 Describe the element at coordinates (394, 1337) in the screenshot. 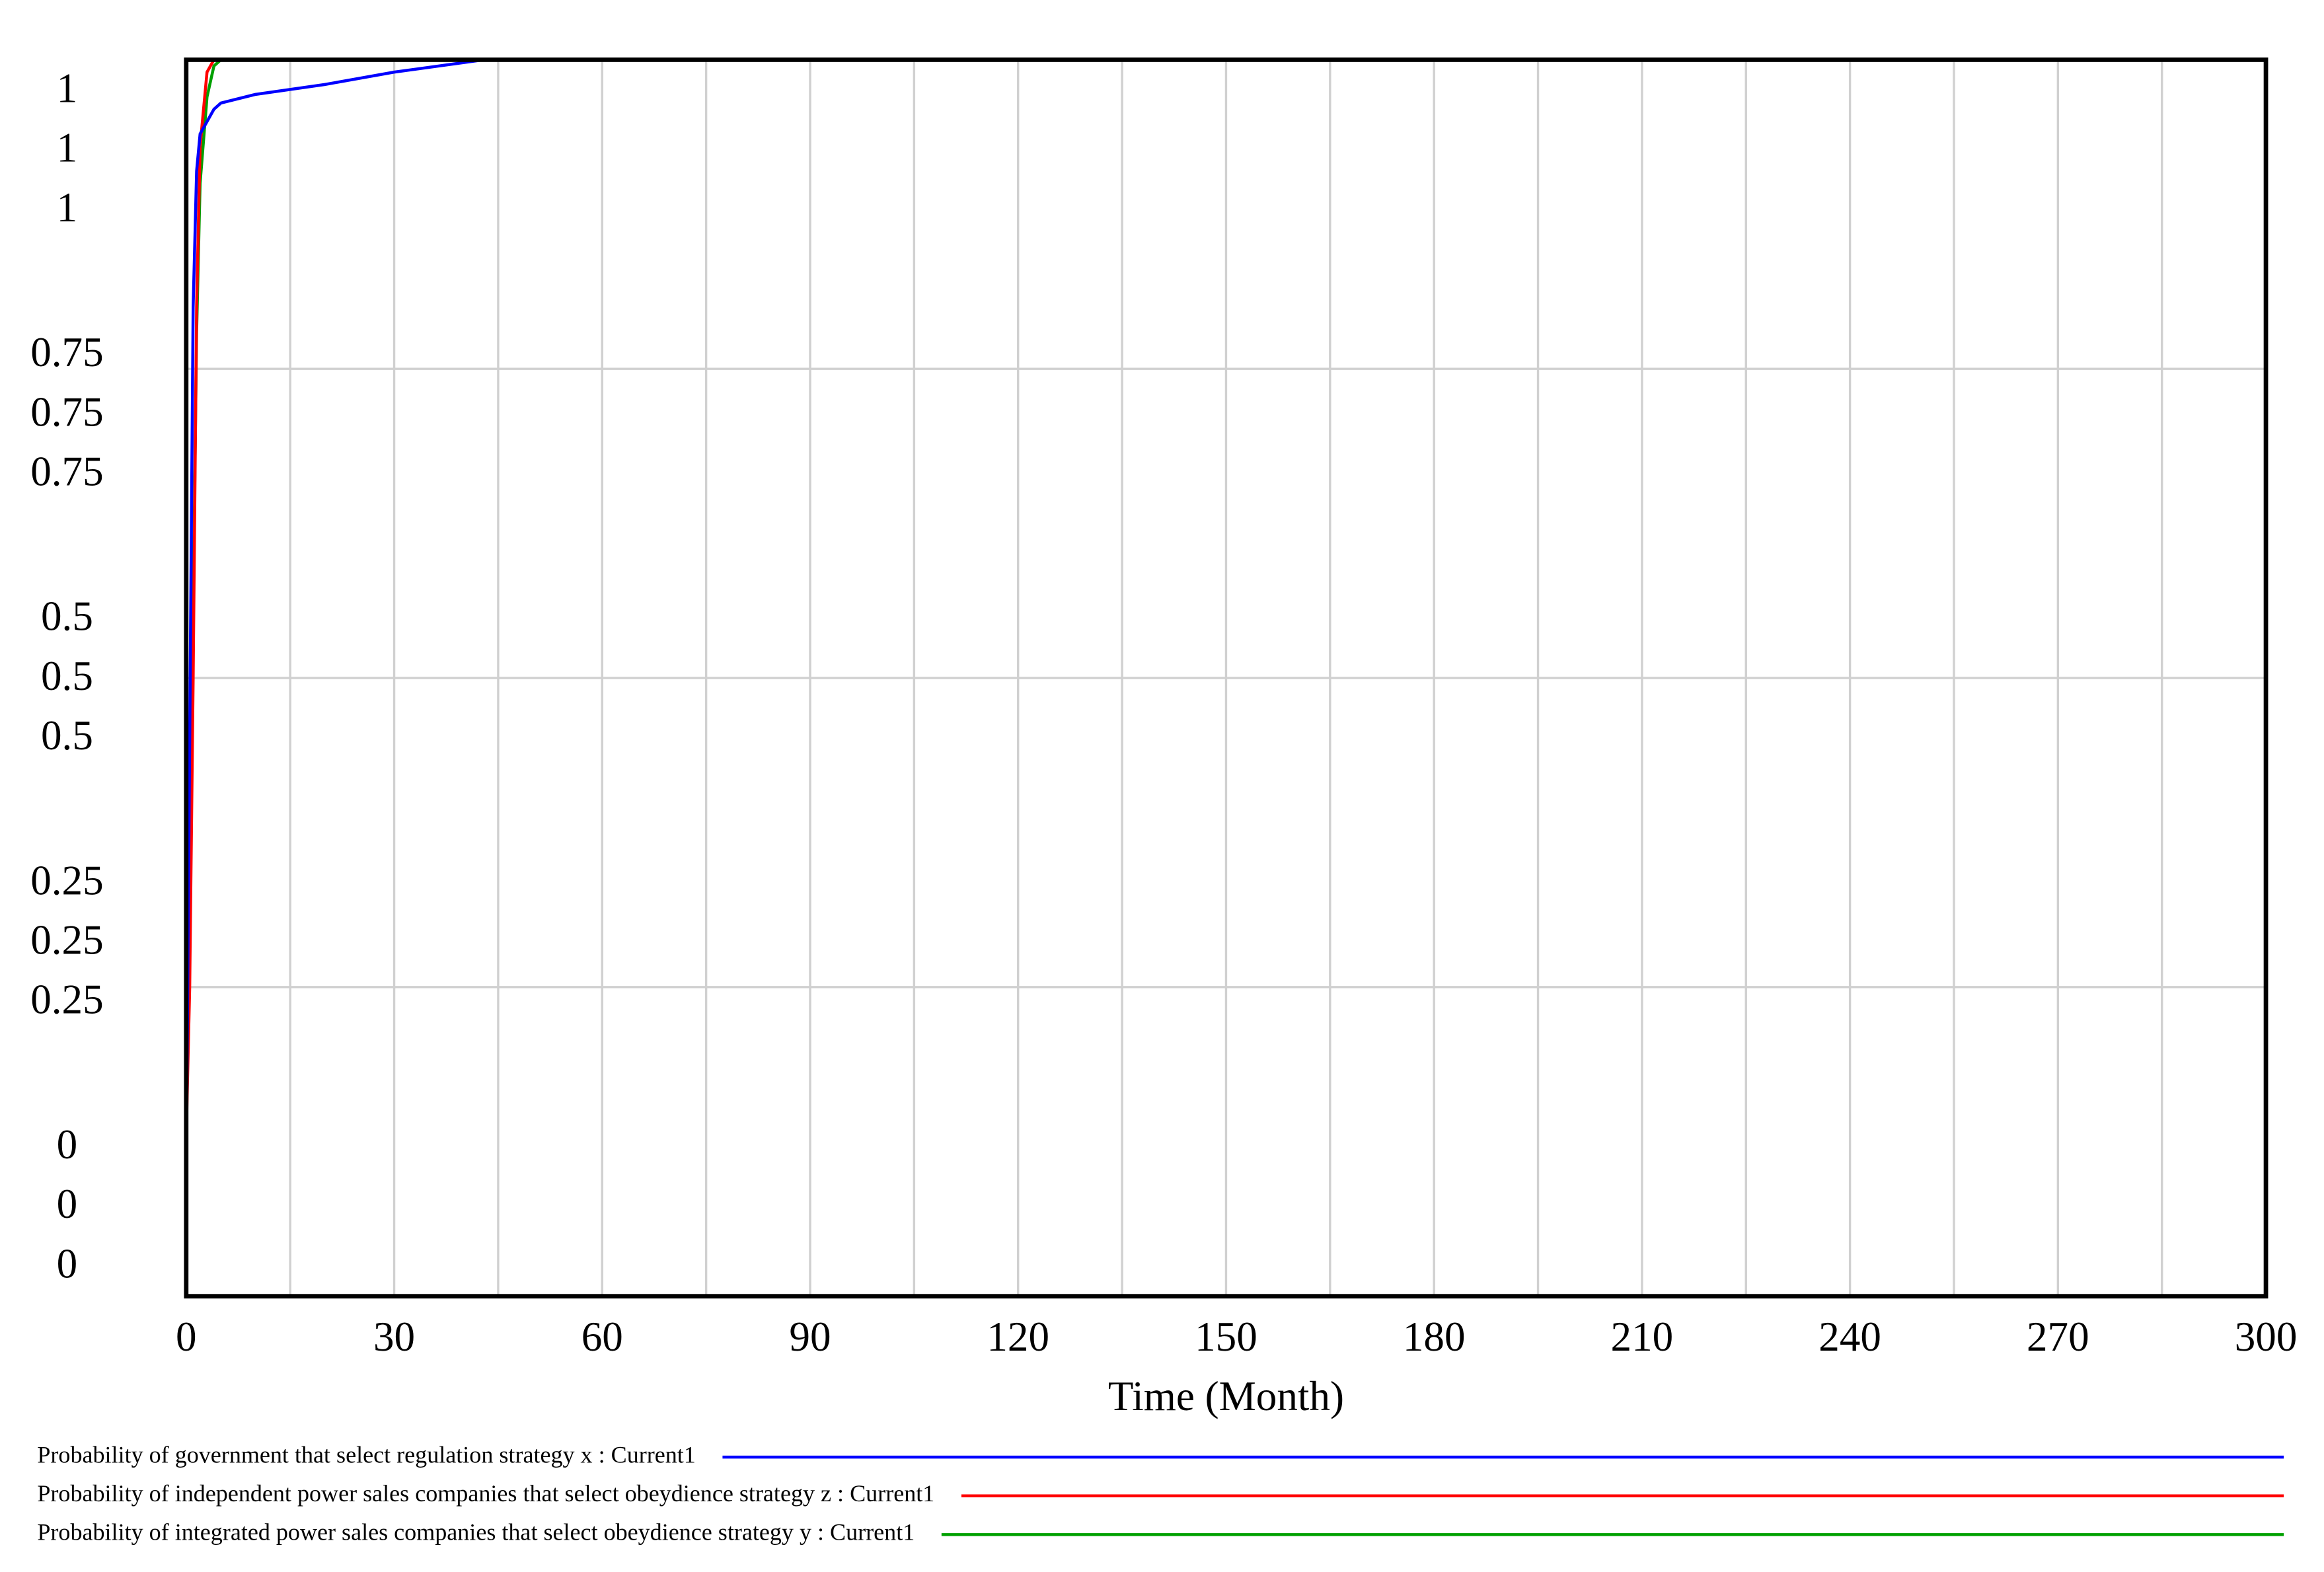

I see `x-tick-label: 30` at that location.